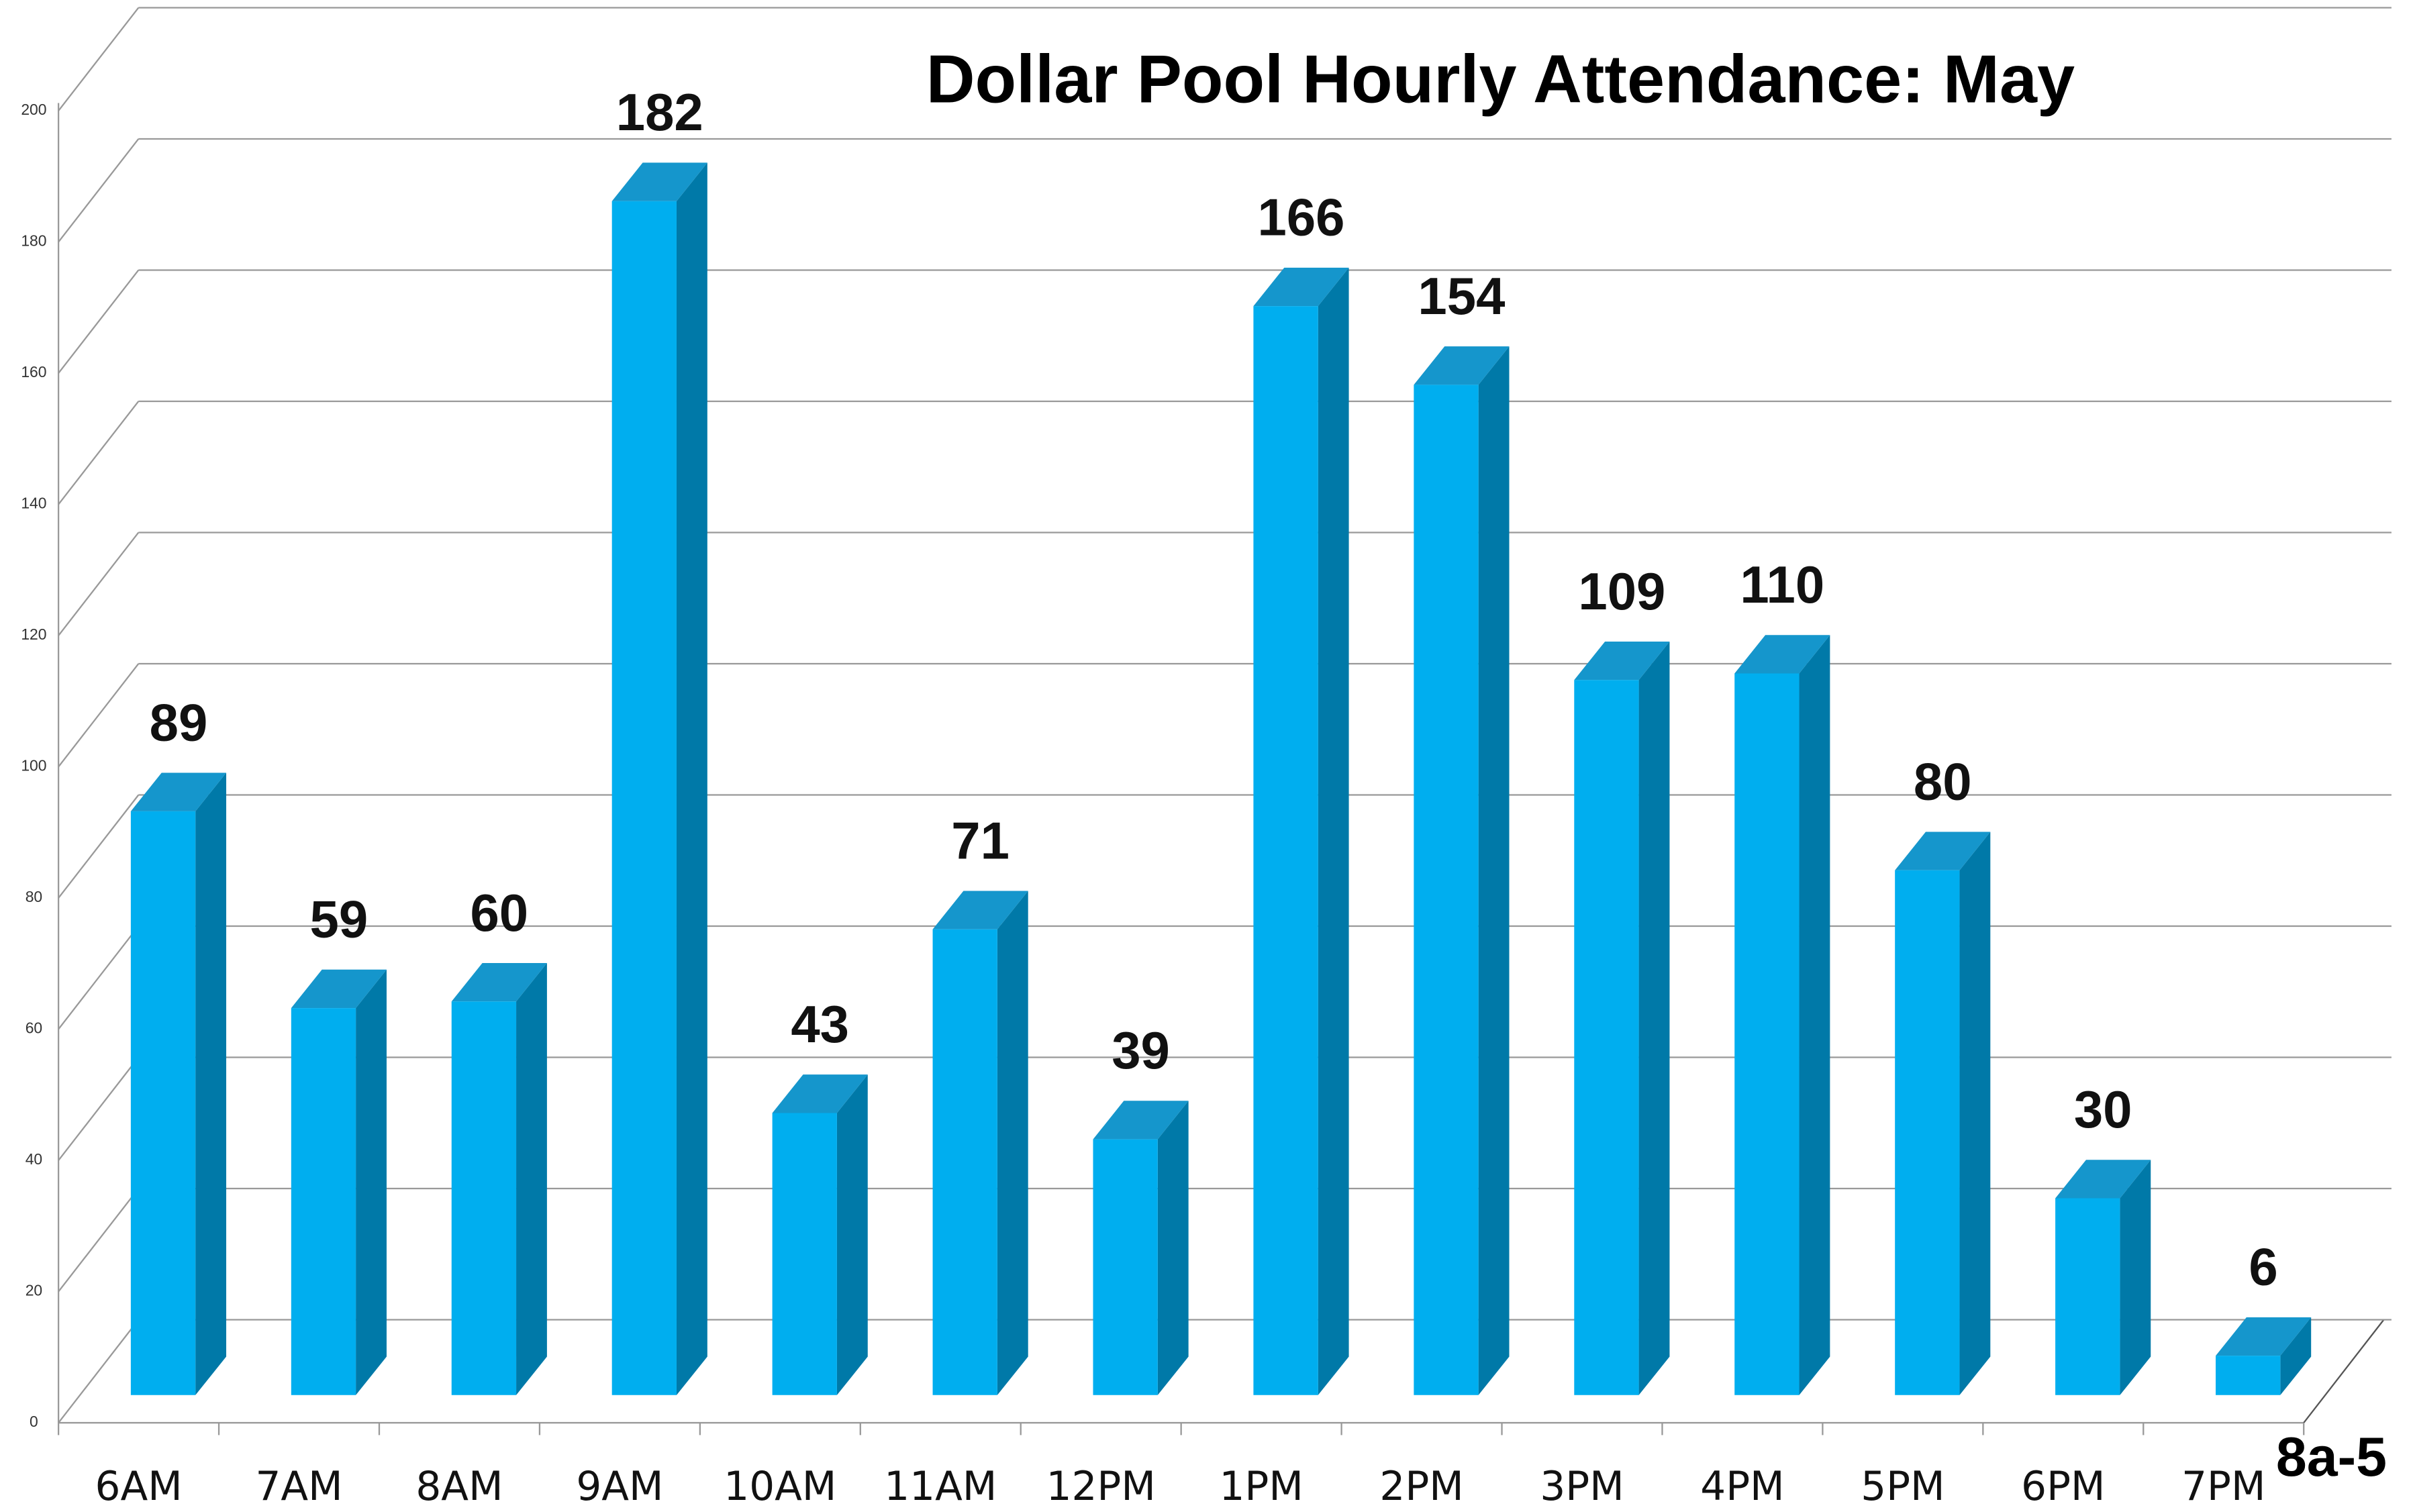  What do you see at coordinates (1943, 781) in the screenshot?
I see `value-label: 80` at bounding box center [1943, 781].